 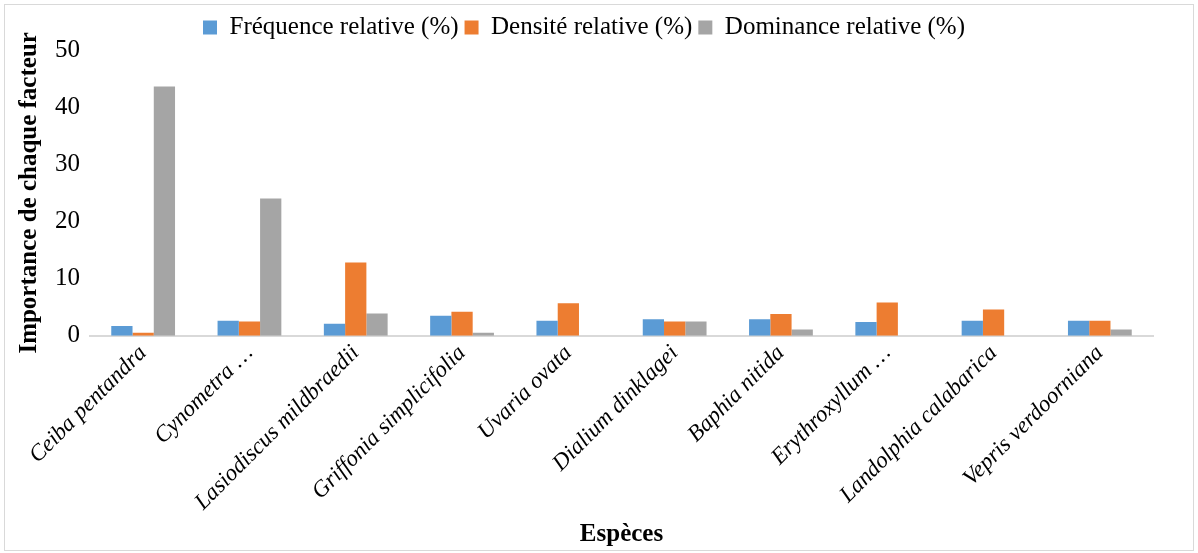 I want to click on y-tick-label: 0, so click(x=73, y=334).